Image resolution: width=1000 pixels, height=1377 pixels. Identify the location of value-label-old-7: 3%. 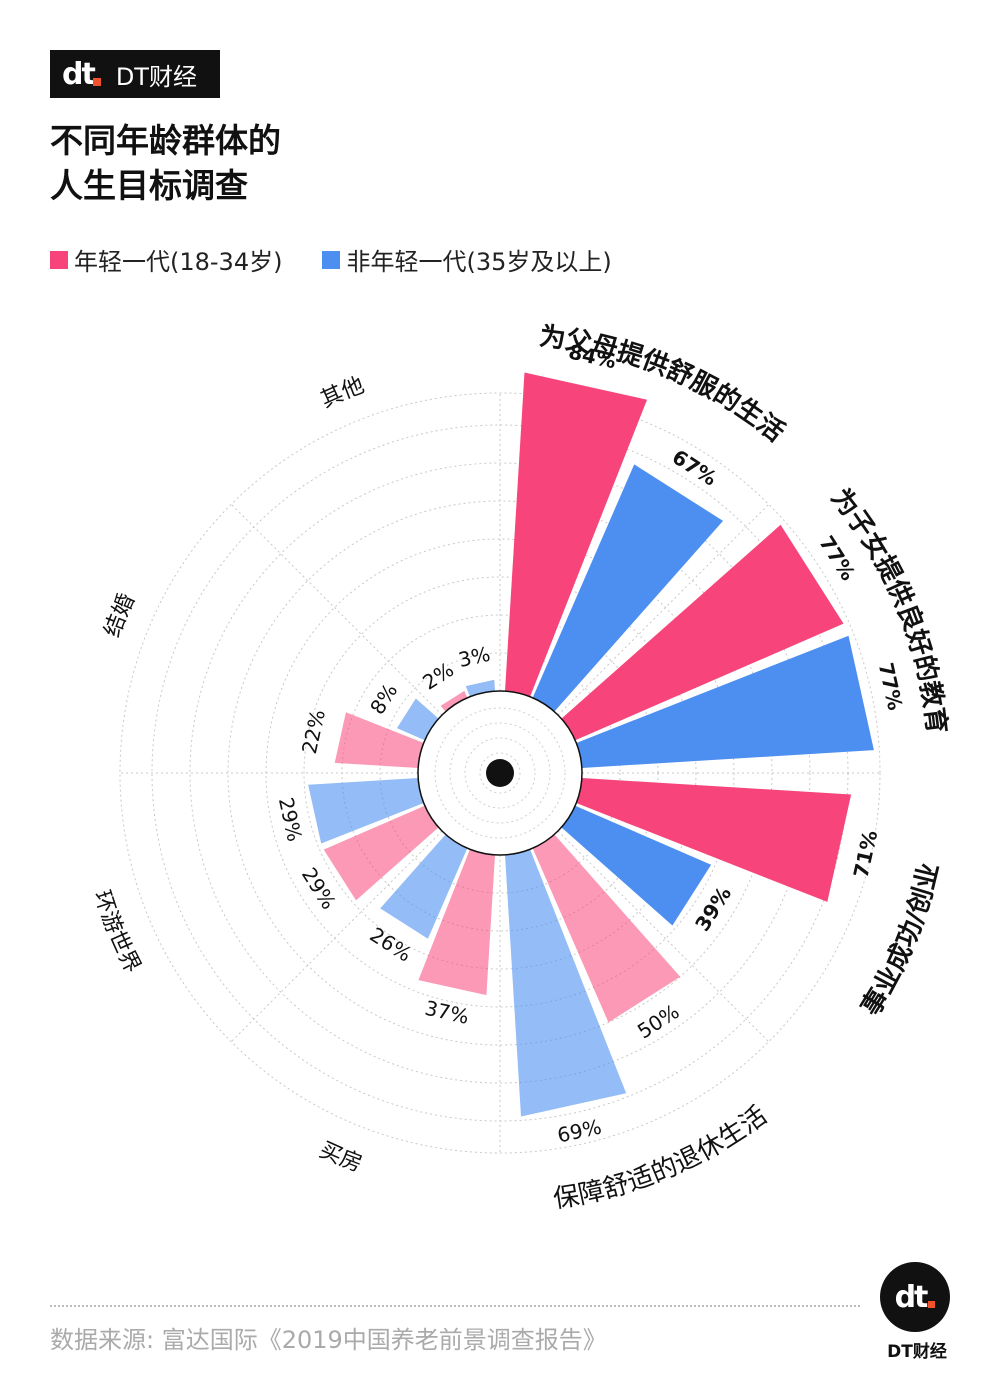
(474, 657).